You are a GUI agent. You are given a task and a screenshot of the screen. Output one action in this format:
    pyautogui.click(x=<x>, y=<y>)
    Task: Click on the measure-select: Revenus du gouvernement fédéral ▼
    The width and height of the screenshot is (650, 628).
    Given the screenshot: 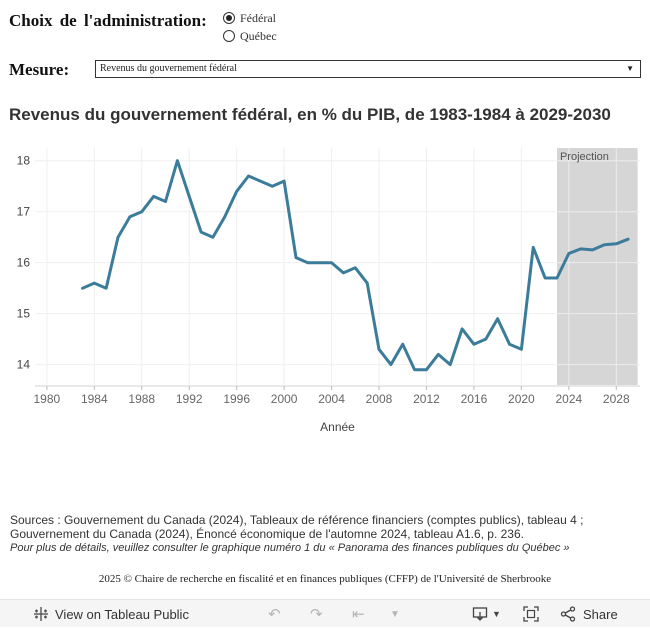 What is the action you would take?
    pyautogui.click(x=368, y=69)
    